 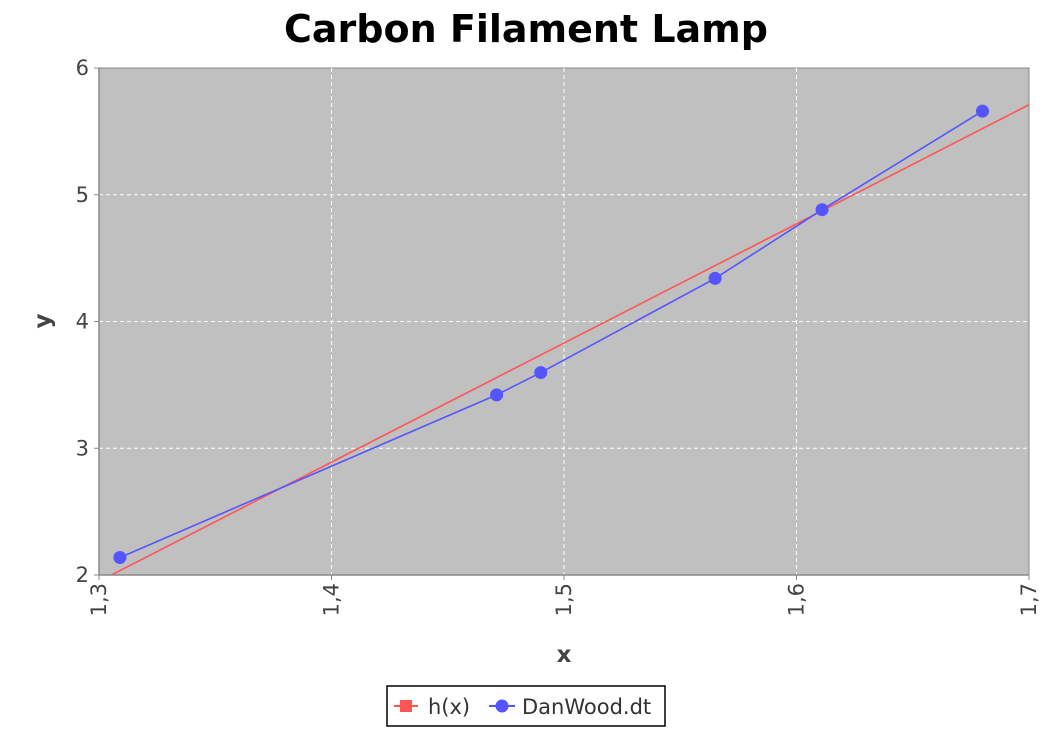 I want to click on x-tick-label: 1,5, so click(x=564, y=599).